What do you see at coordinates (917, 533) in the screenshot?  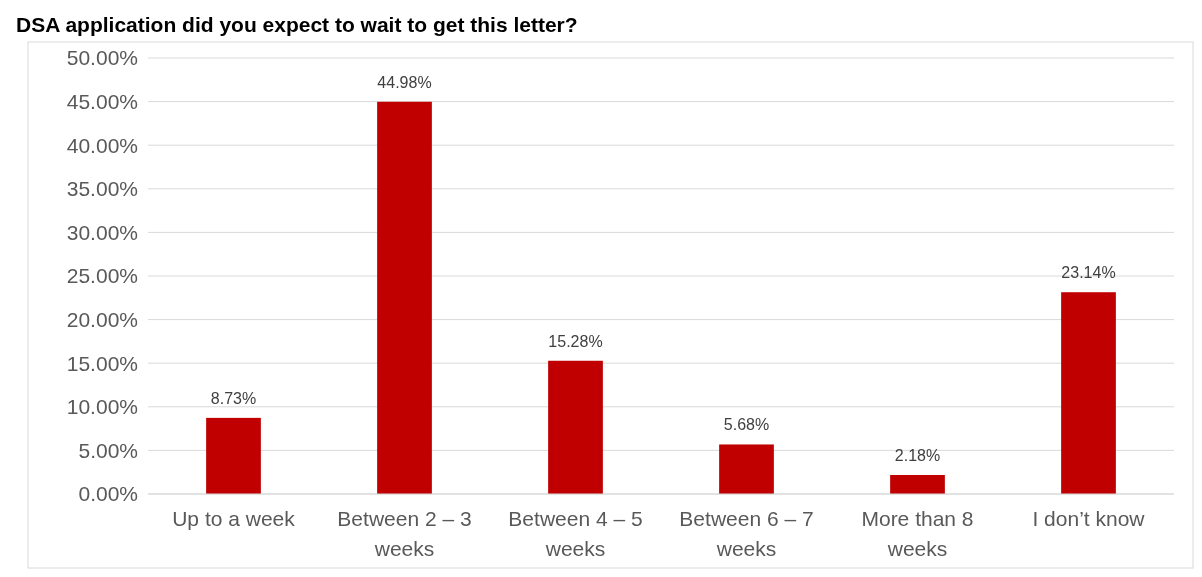 I see `x-tick-label: More than 8 weeks` at bounding box center [917, 533].